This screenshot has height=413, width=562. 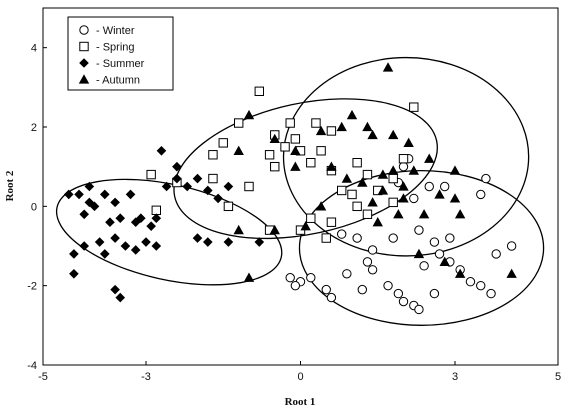 I want to click on y-tick-label: 2, so click(x=34, y=128).